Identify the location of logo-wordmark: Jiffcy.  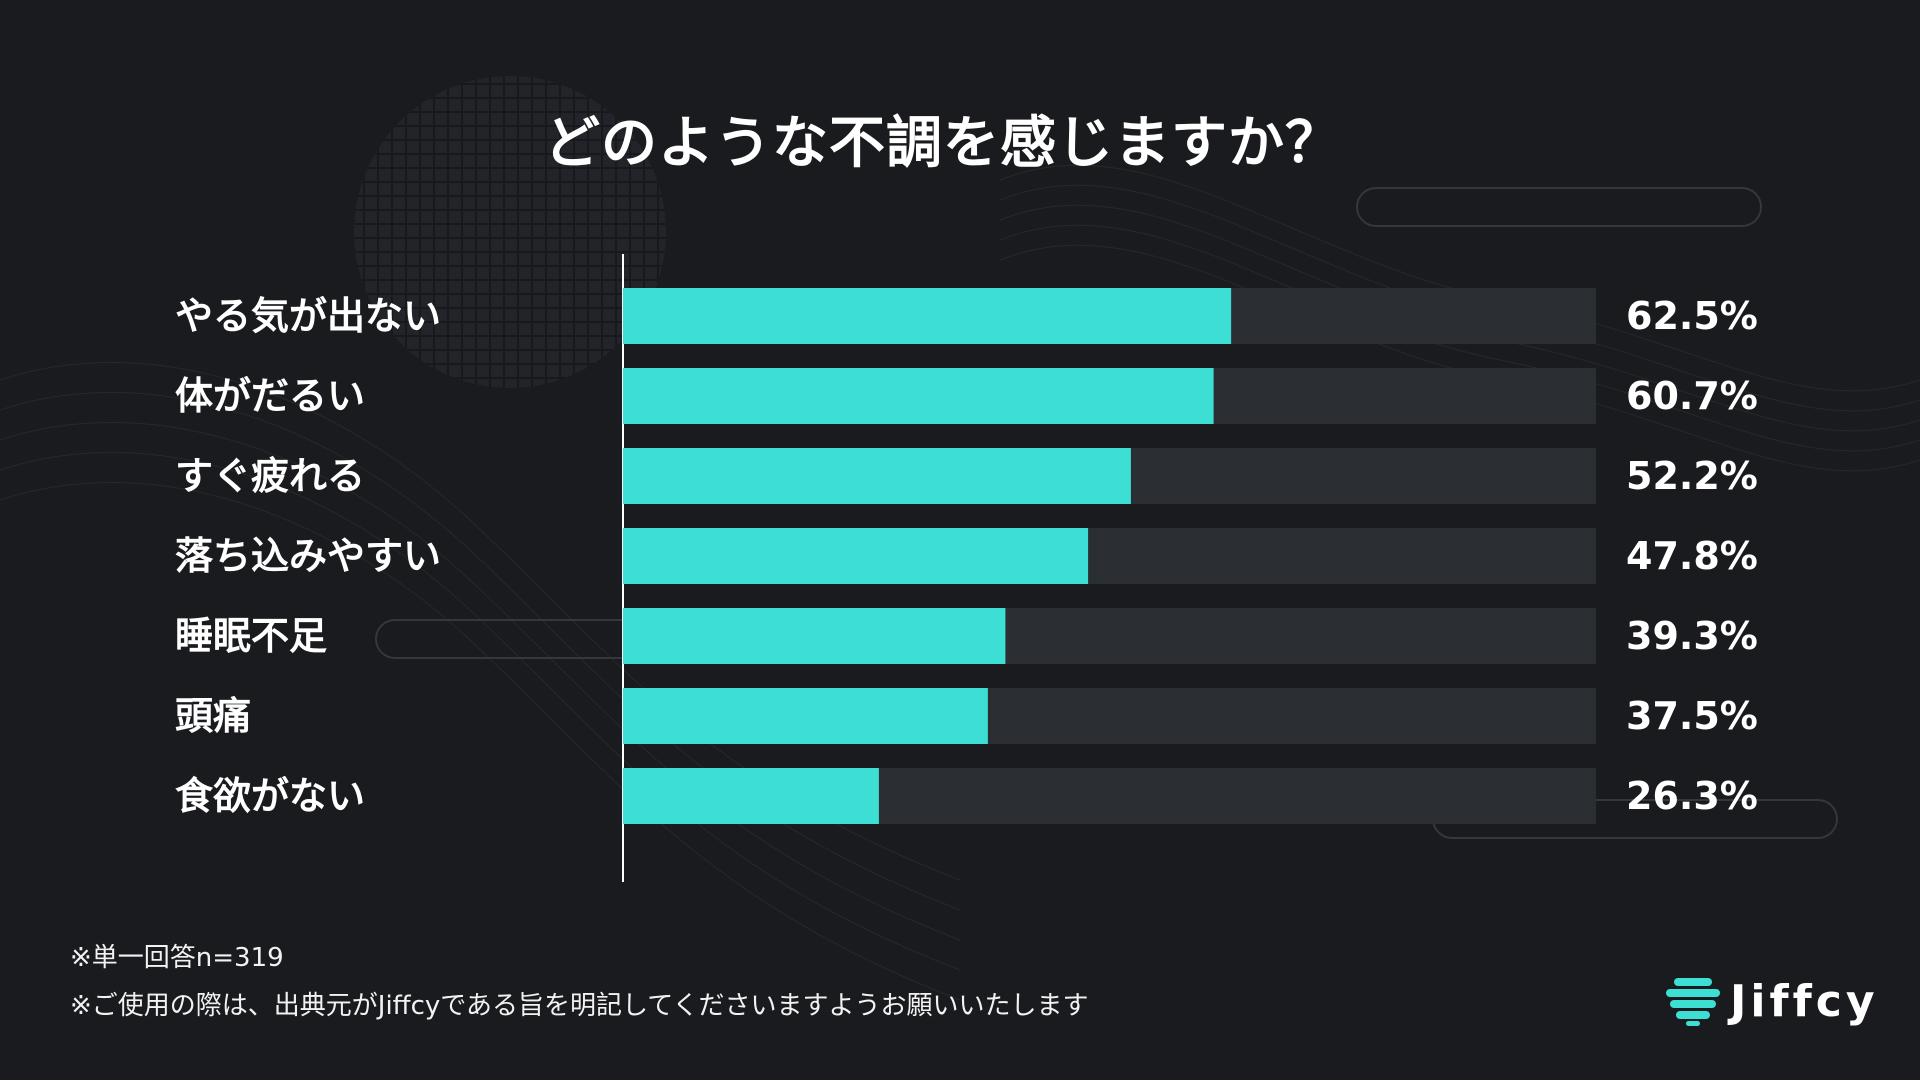
(1804, 1001).